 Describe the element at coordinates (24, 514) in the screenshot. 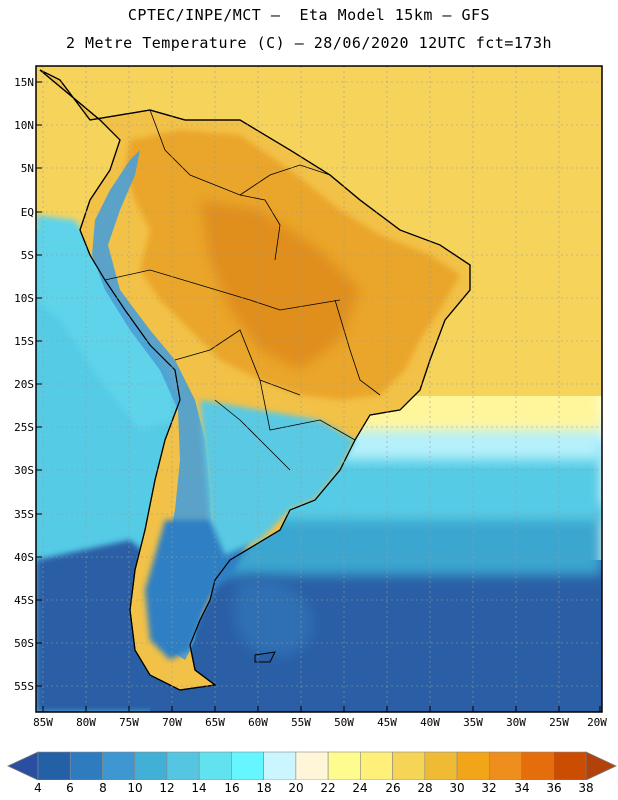

I see `lat-label-35s: 35S` at that location.